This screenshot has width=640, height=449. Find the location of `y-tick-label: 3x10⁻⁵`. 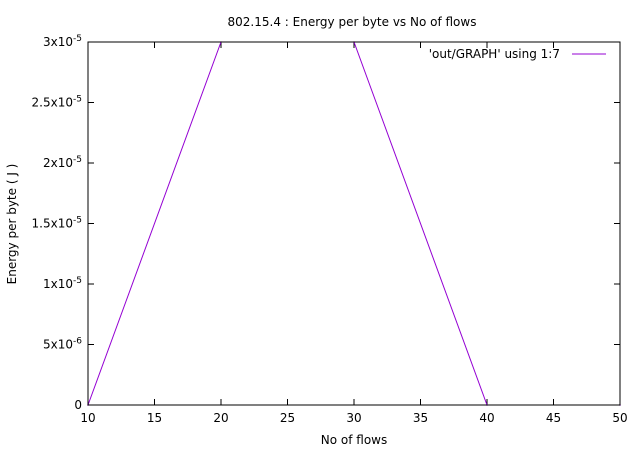

y-tick-label: 3x10⁻⁵ is located at coordinates (62, 41).